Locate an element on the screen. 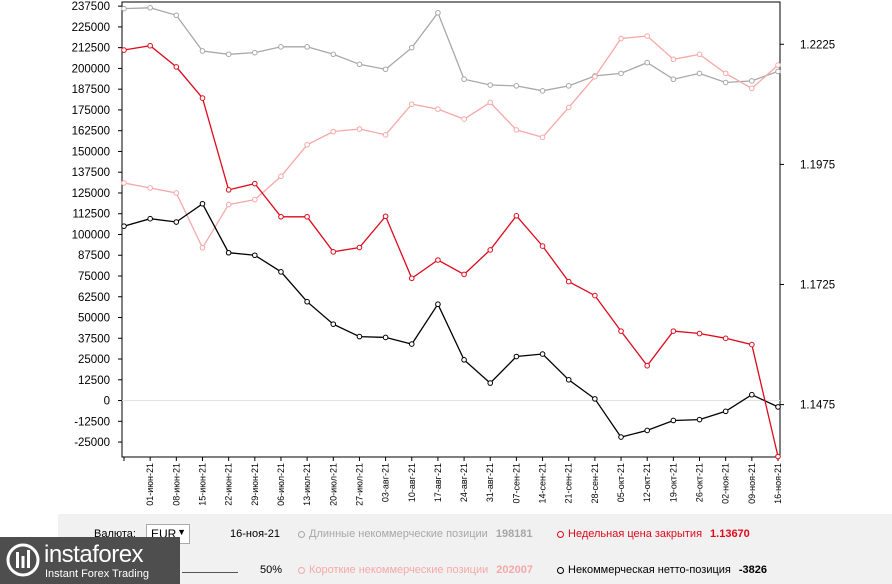  close-value: 1.13670 is located at coordinates (730, 534).